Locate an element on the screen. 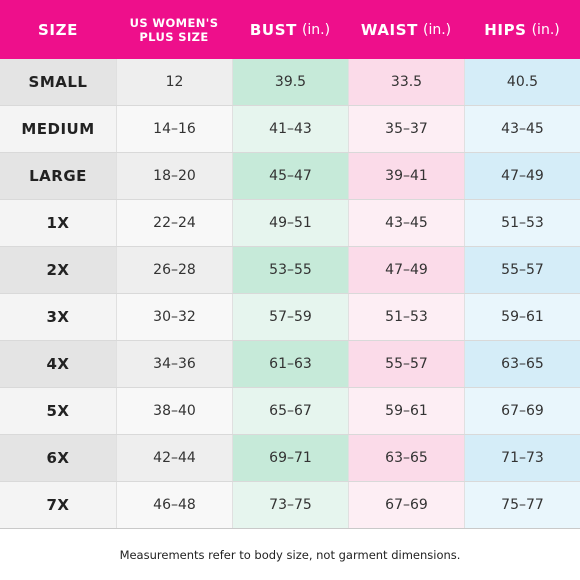  size-cell: 5X is located at coordinates (58, 411).